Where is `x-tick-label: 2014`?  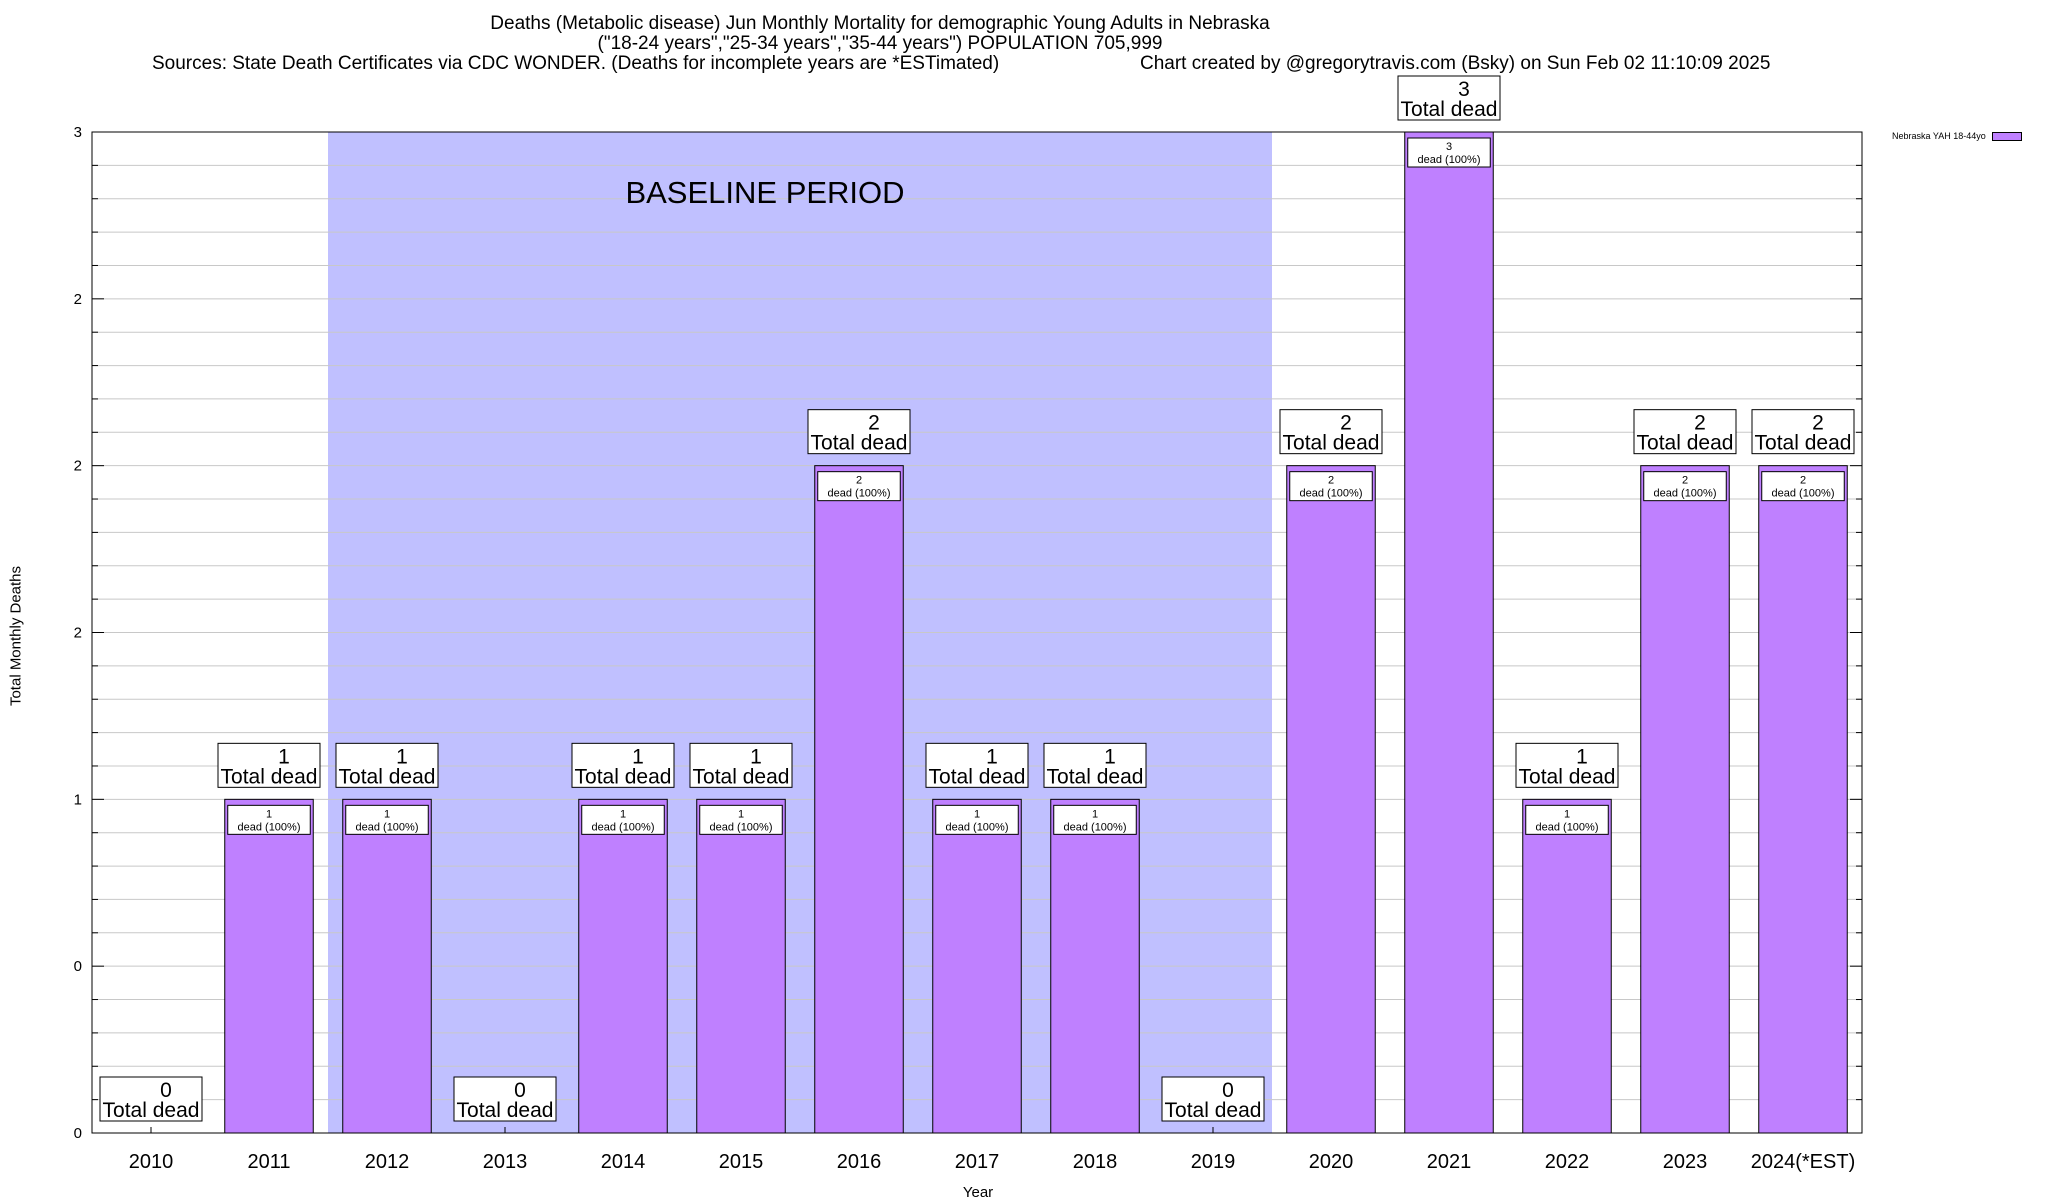
x-tick-label: 2014 is located at coordinates (623, 1162).